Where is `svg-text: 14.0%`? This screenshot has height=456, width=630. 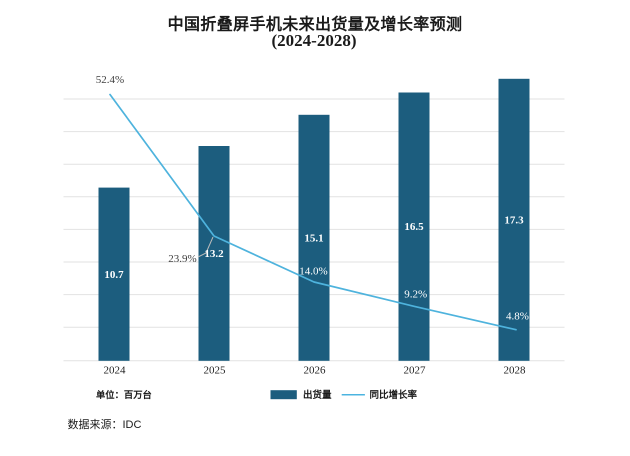
svg-text: 14.0% is located at coordinates (313, 272).